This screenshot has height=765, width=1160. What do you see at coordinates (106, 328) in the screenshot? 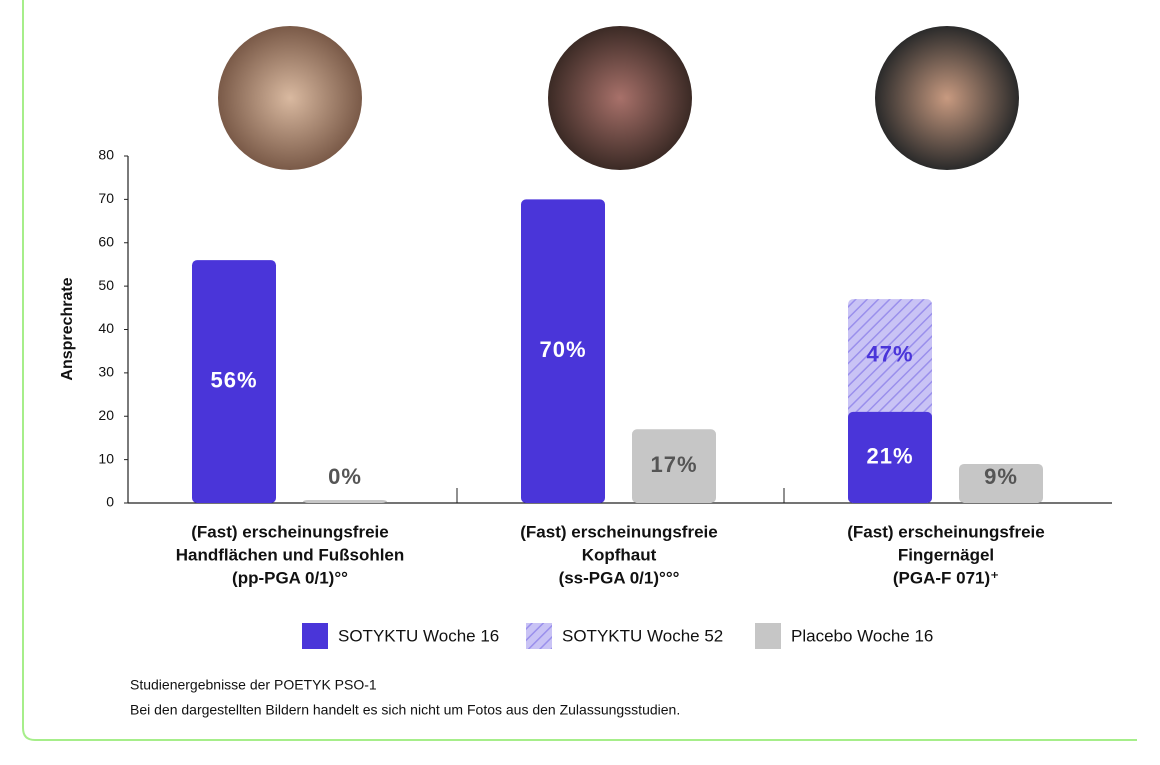
I see `y-tick-label: 40` at bounding box center [106, 328].